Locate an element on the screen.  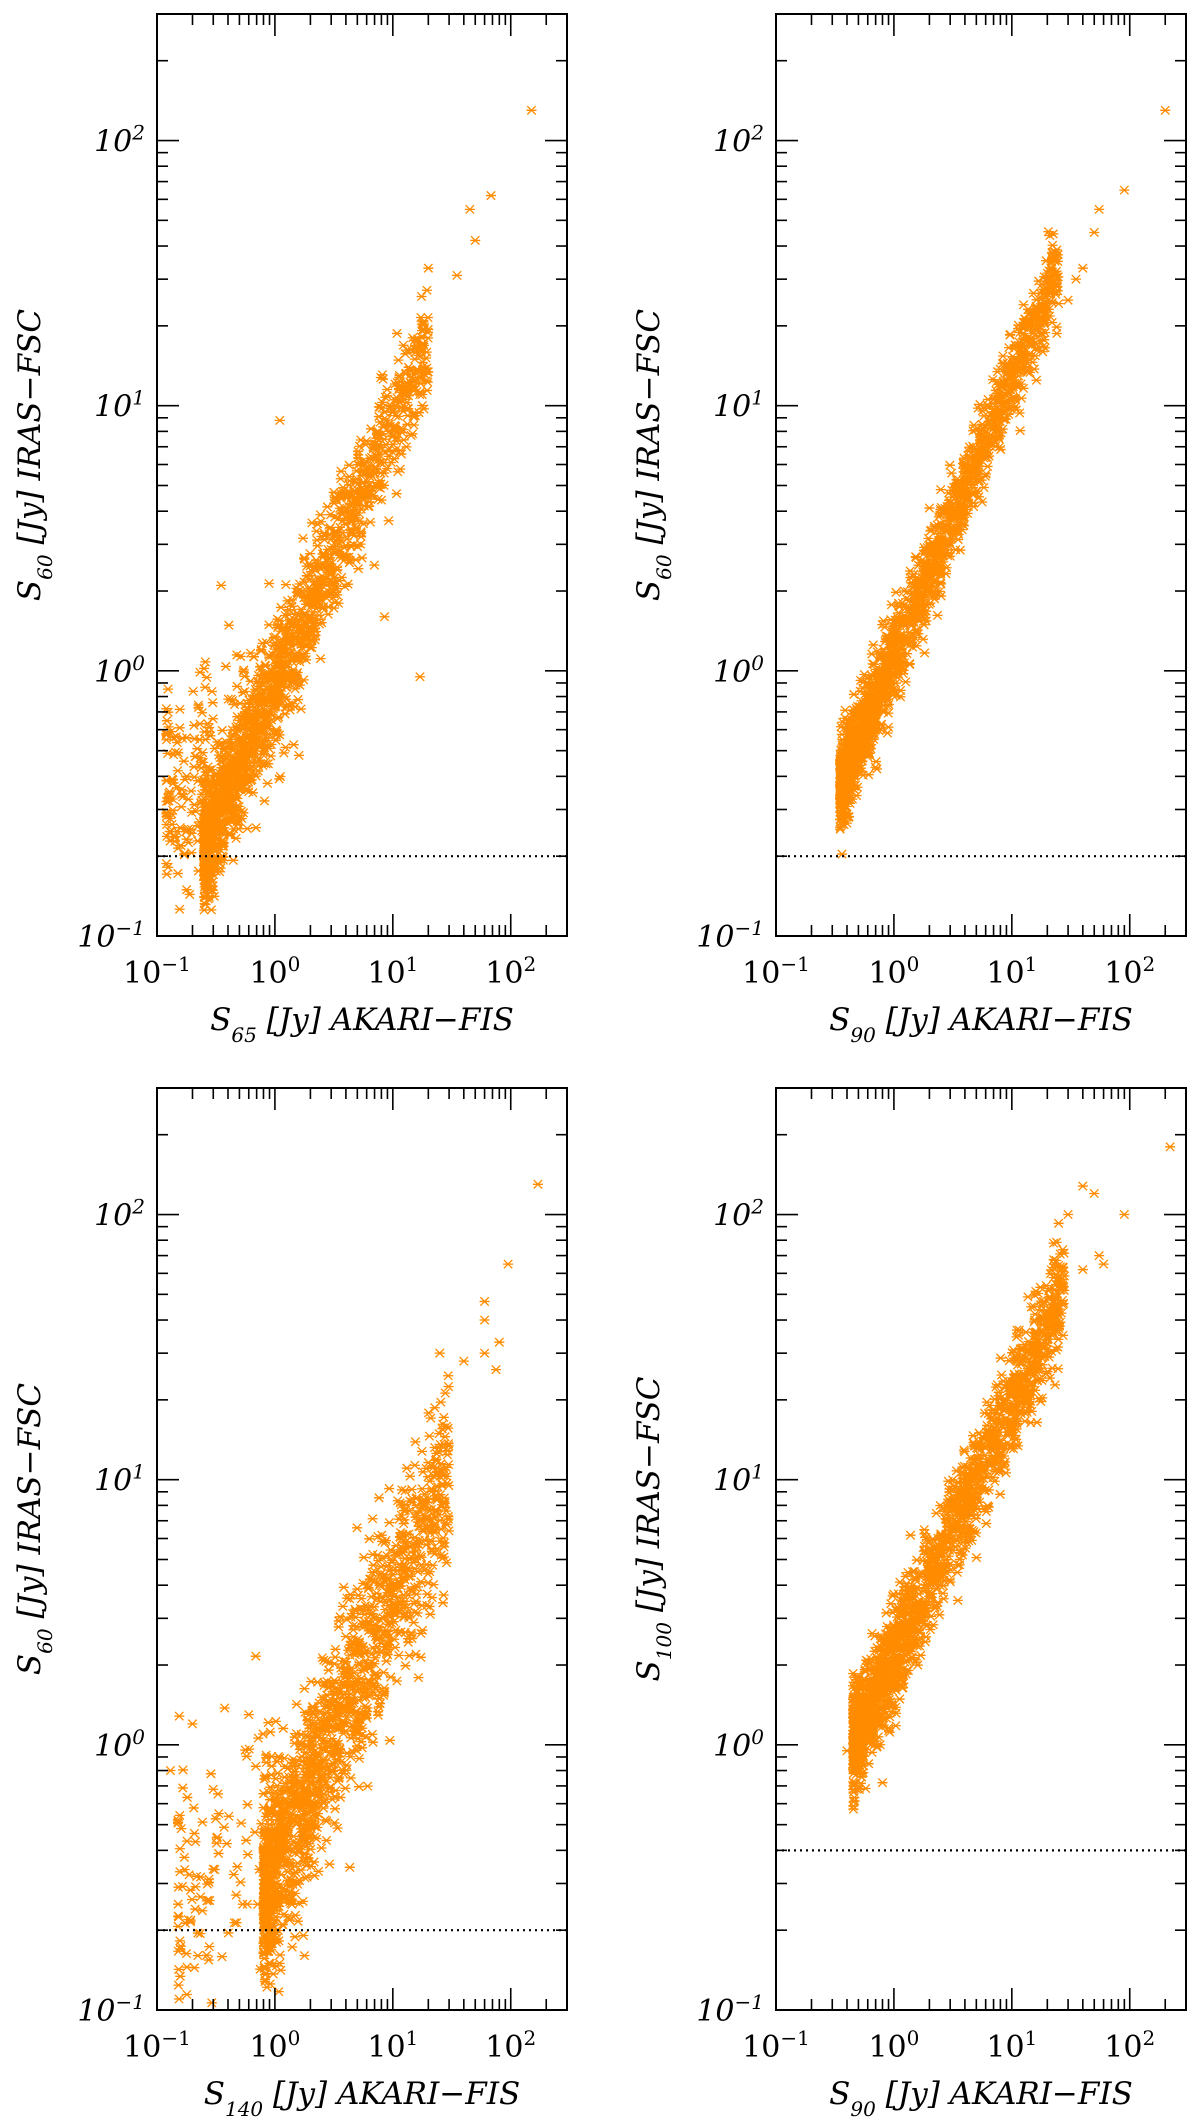
x-axis-title: S90 [Jy] AKARI−FIS is located at coordinates (981, 1024).